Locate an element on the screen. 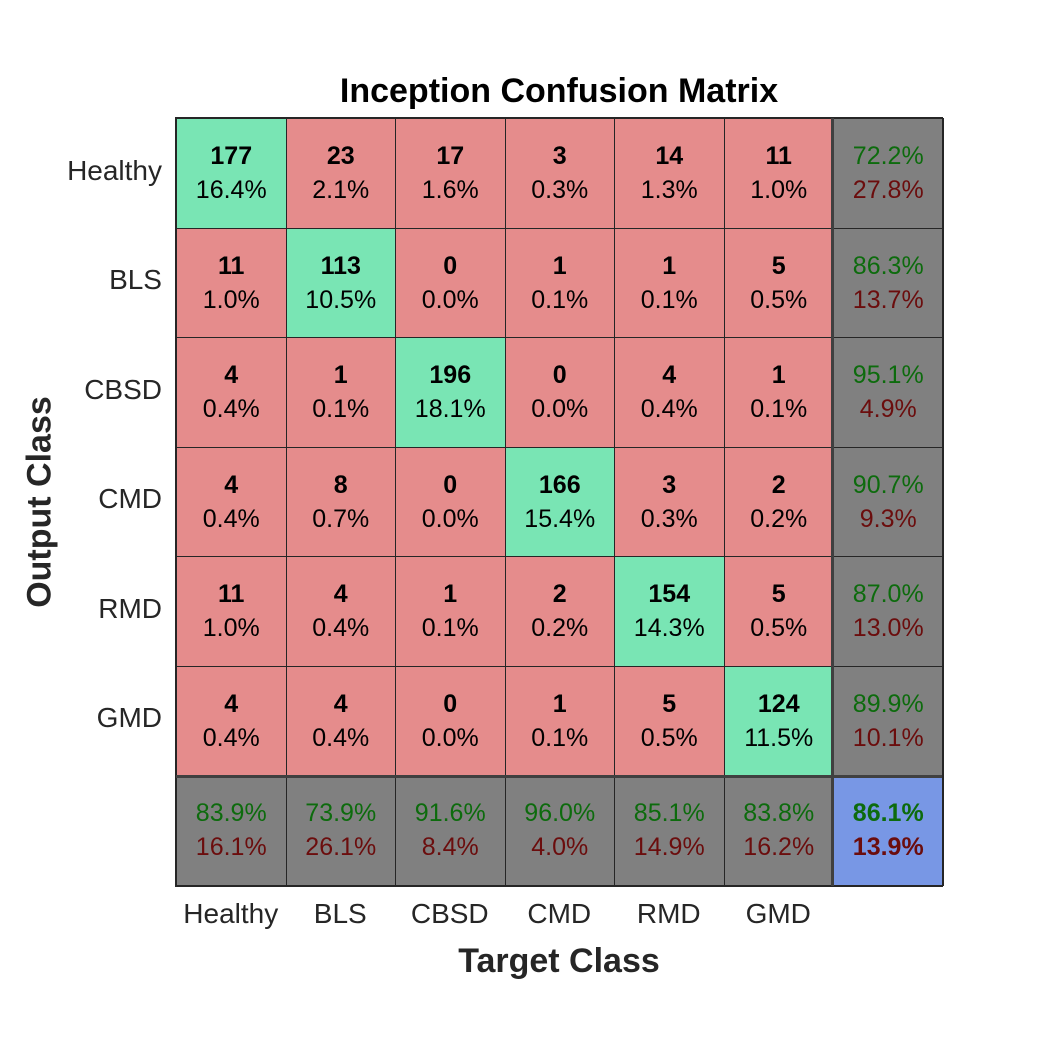  summary-separator-horizontal is located at coordinates (559, 776).